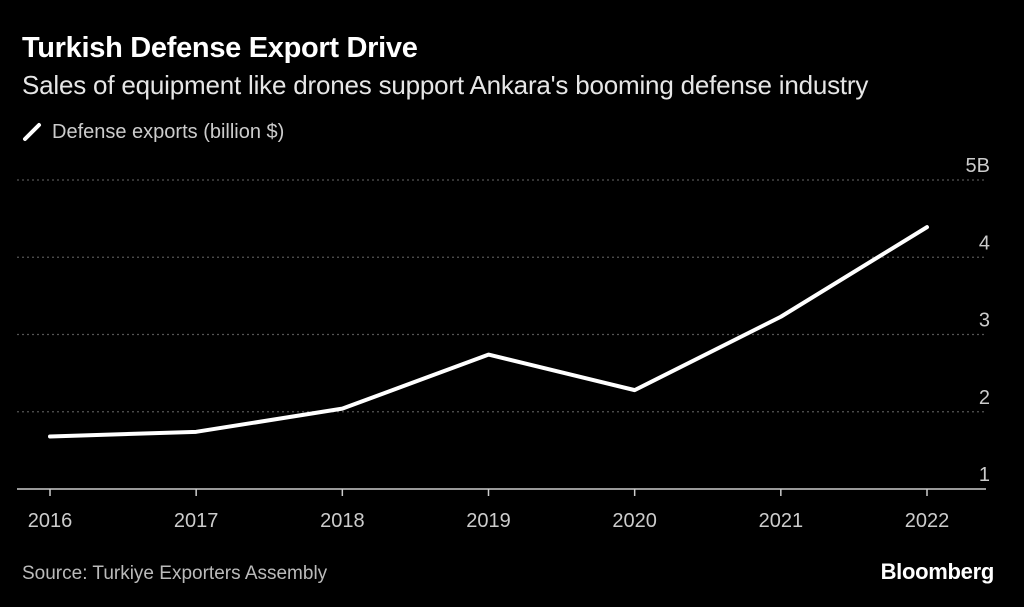 The image size is (1024, 607). I want to click on x-tick-label: 2016, so click(50, 521).